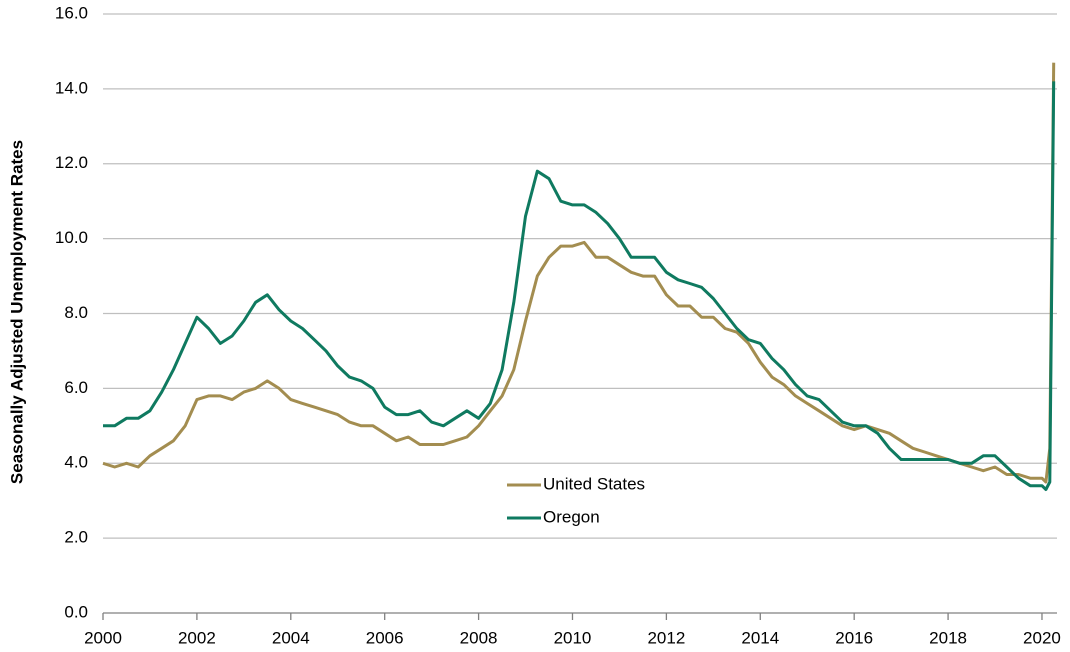  What do you see at coordinates (854, 637) in the screenshot?
I see `x-tick-label: 2016` at bounding box center [854, 637].